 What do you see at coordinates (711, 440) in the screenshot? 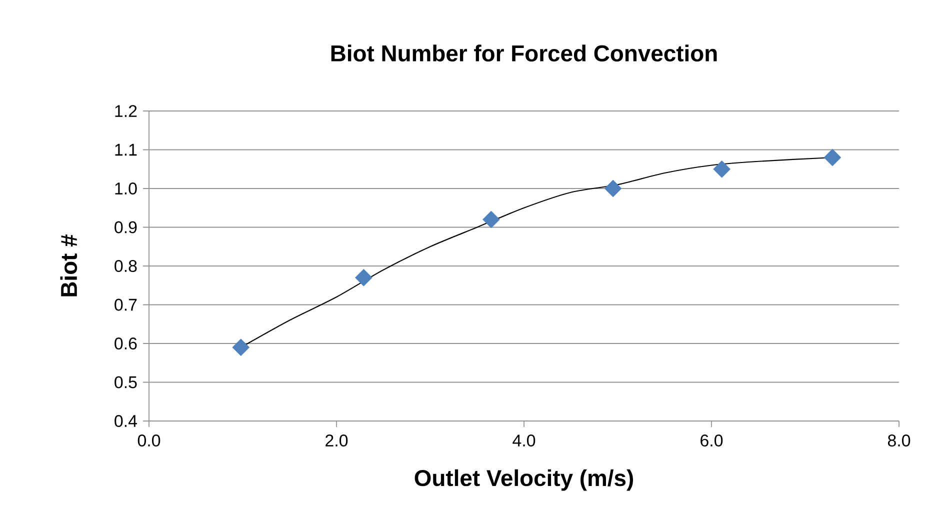
I see `x-tick-label: 6.0` at bounding box center [711, 440].